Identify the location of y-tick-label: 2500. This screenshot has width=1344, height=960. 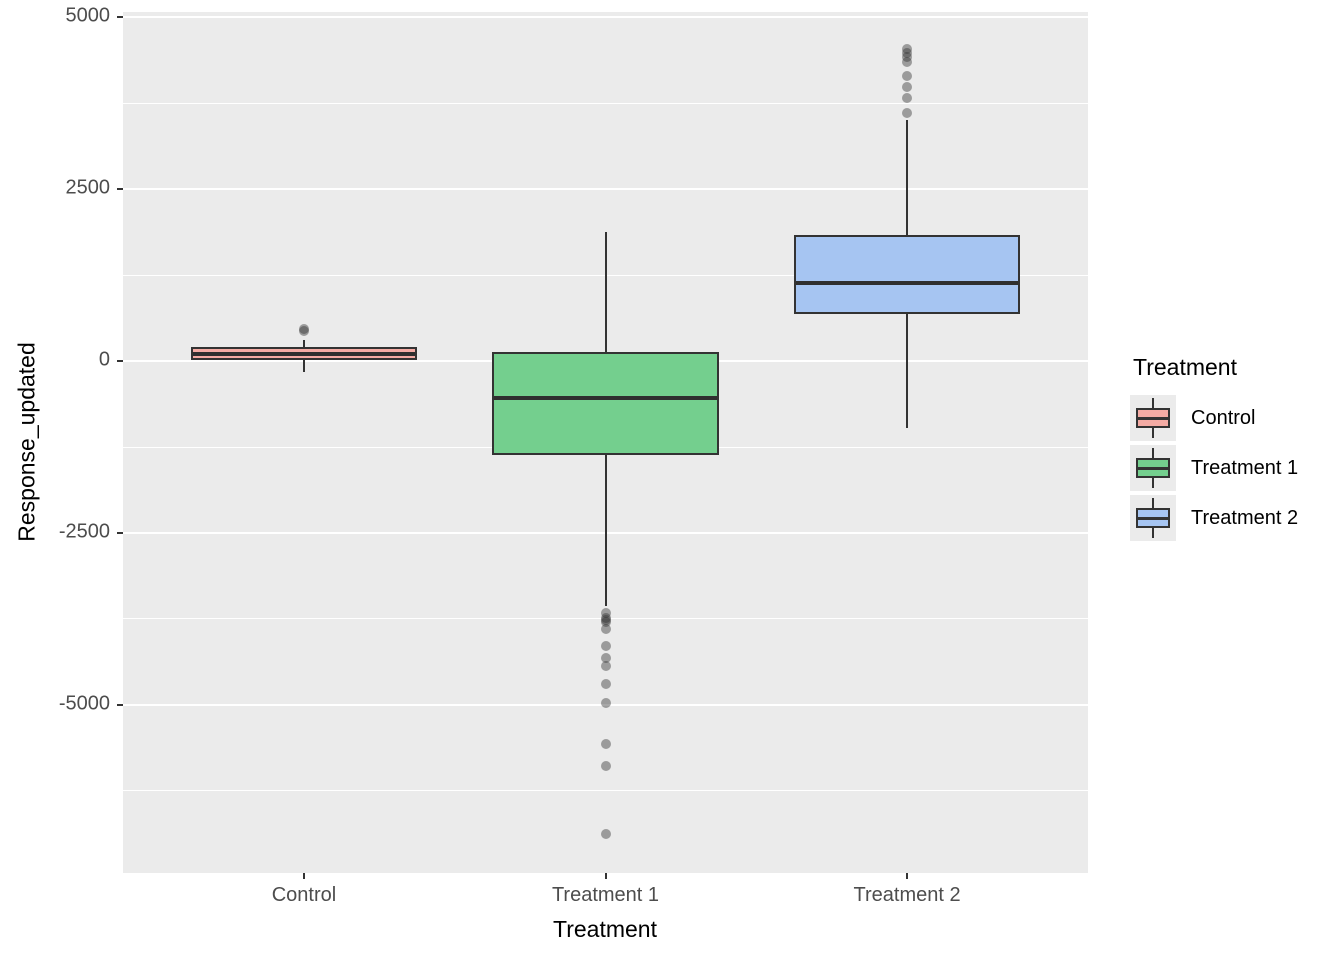
(88, 187).